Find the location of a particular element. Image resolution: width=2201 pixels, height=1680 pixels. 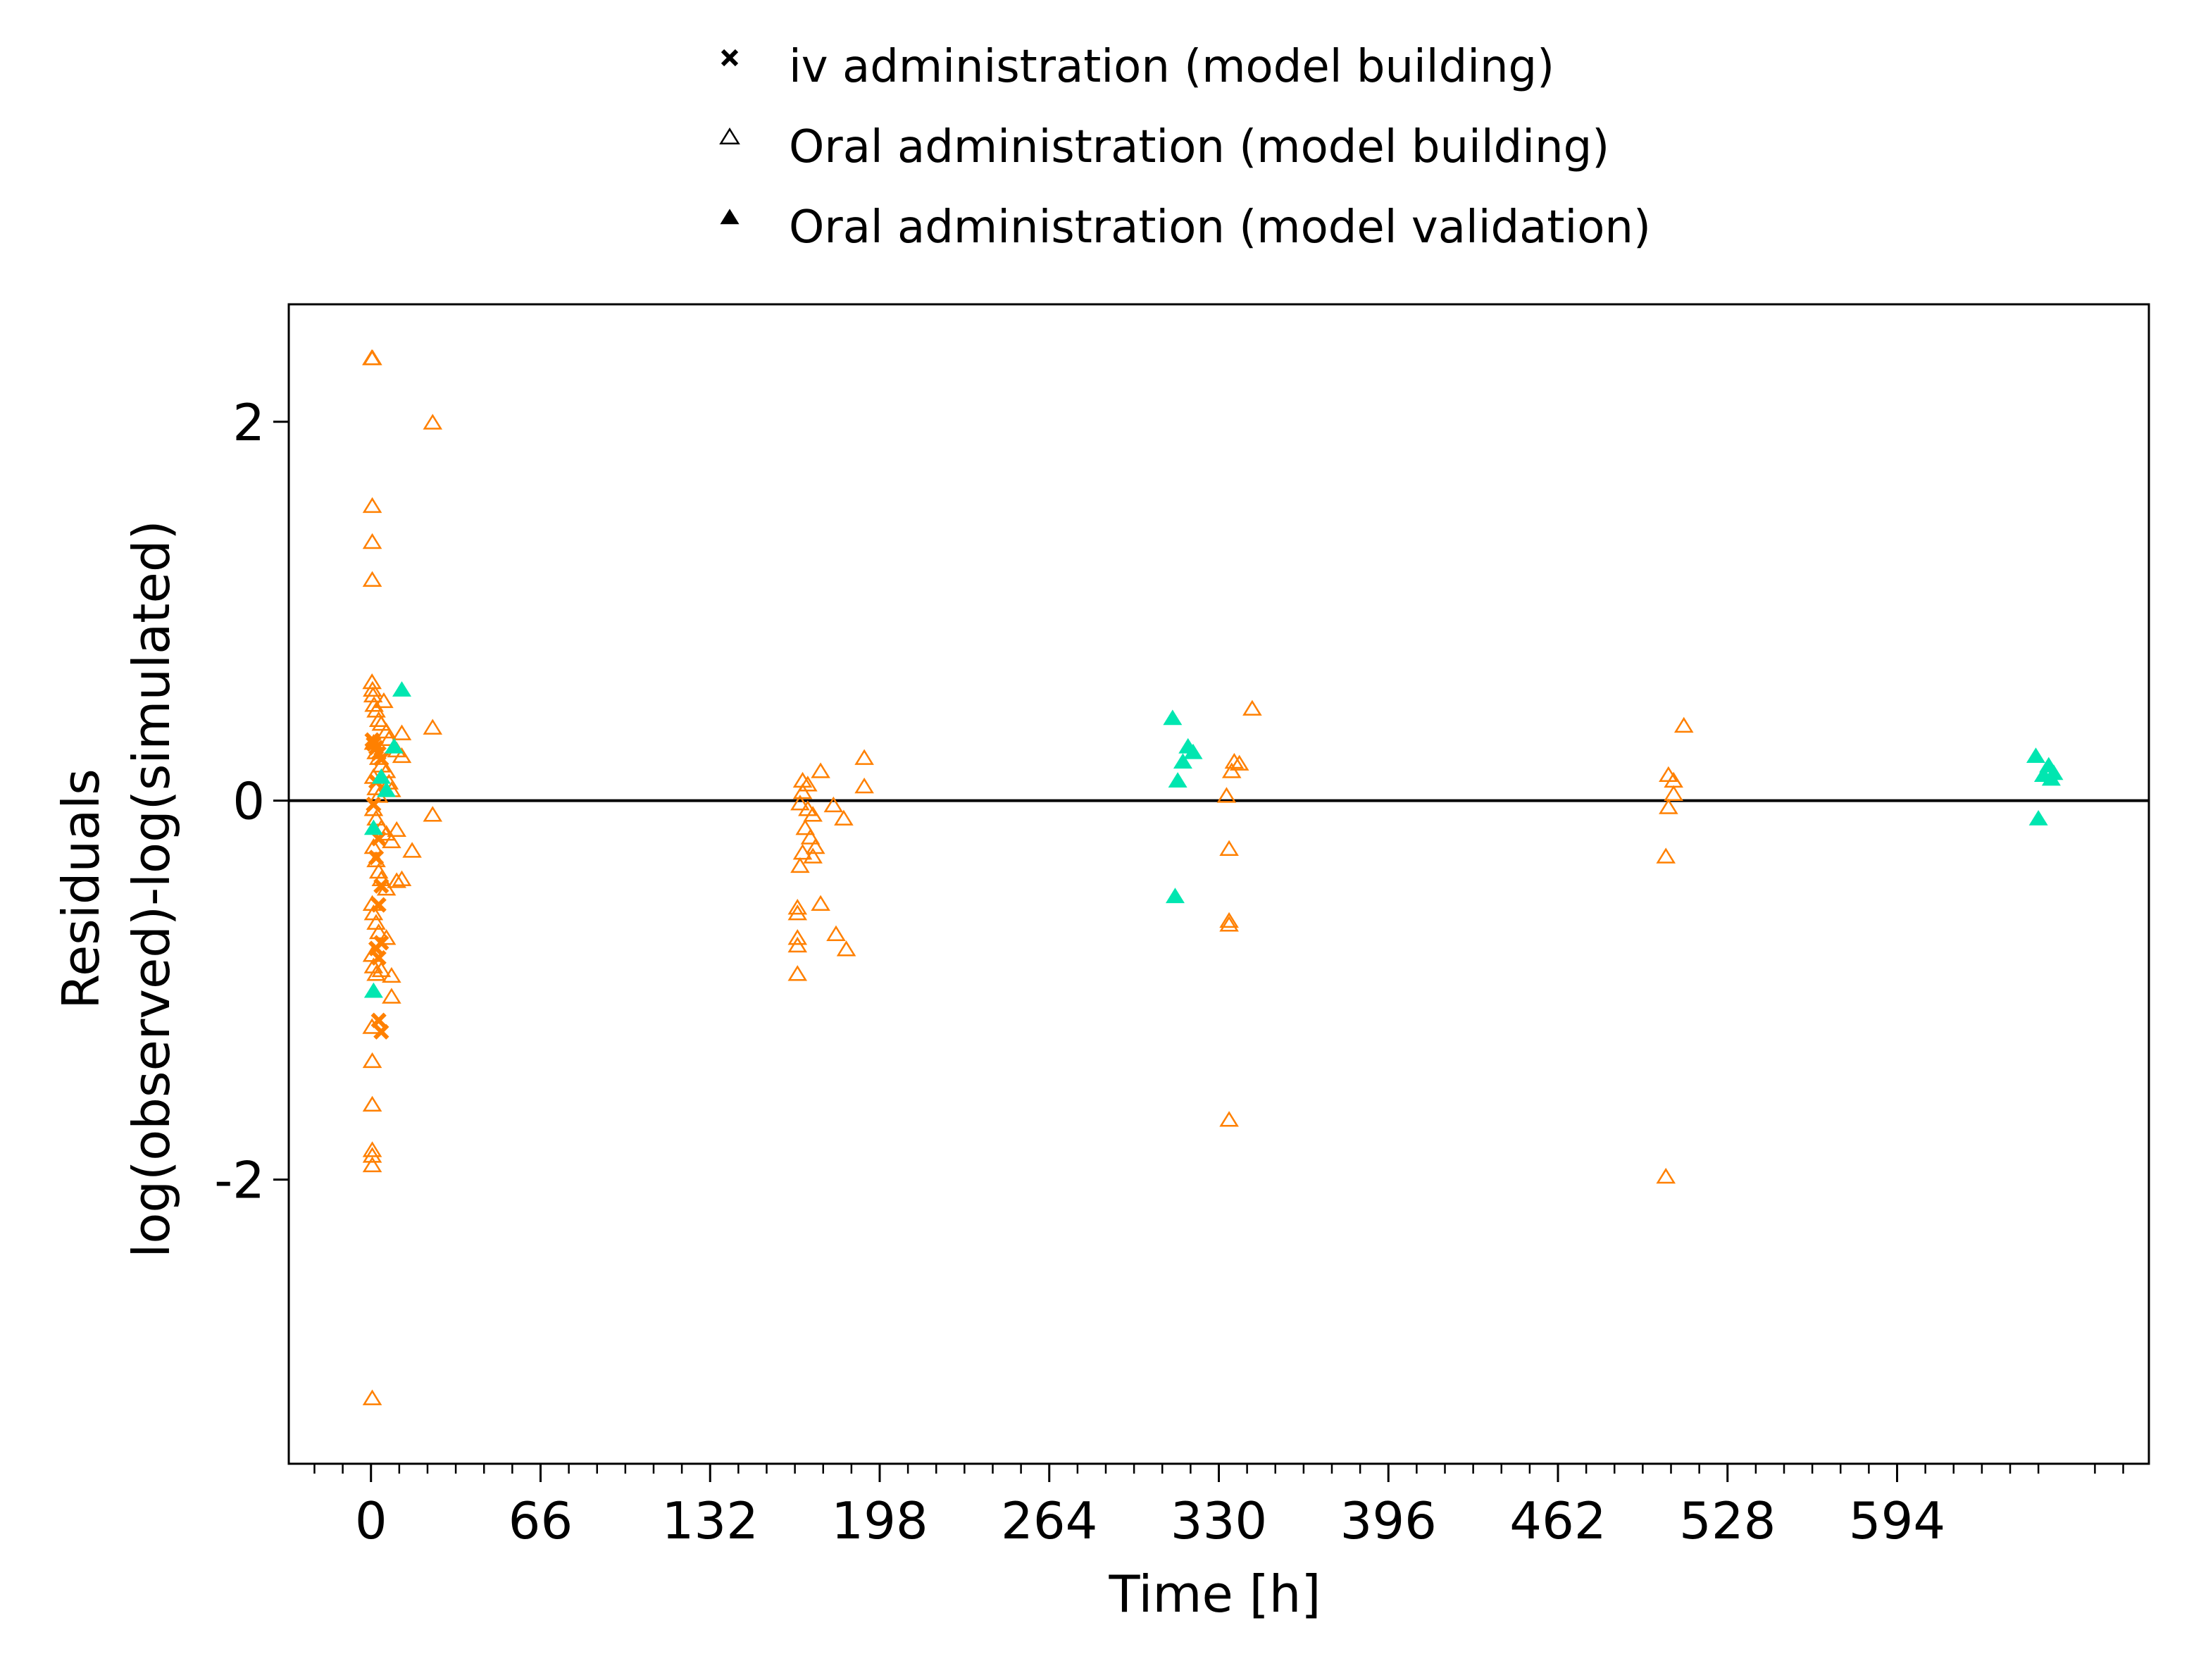

x-axis-title: Time [h] is located at coordinates (1215, 1594).